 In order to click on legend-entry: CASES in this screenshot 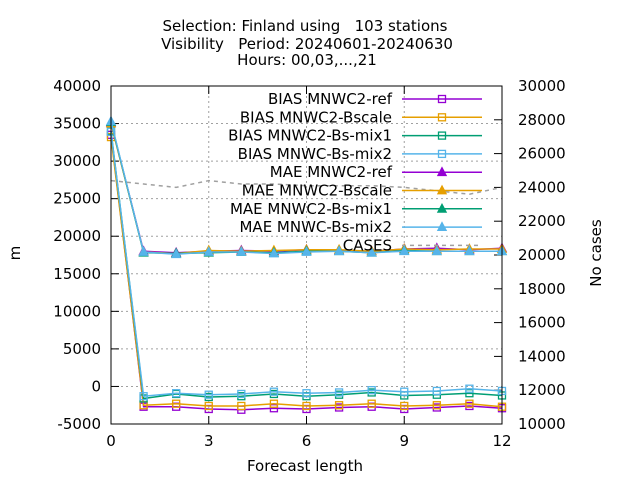, I will do `click(412, 245)`.